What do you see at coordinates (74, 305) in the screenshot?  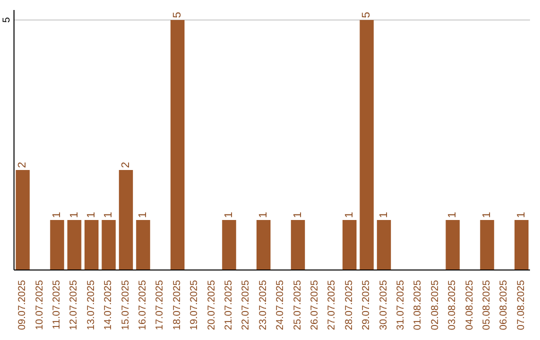 I see `x-tick-label: 12.07.2025` at bounding box center [74, 305].